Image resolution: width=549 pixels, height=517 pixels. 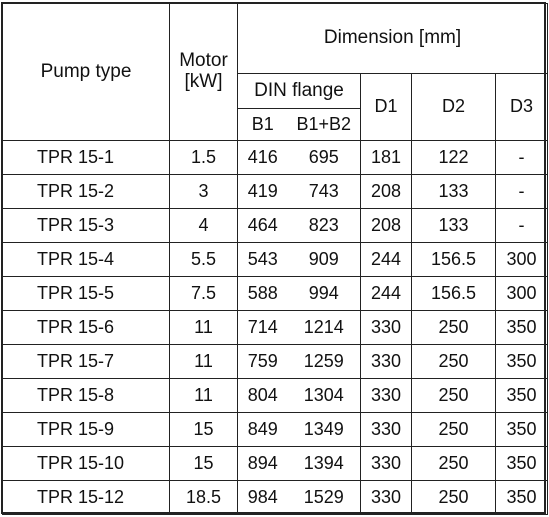 I want to click on cell-b1: 416, so click(x=262, y=157).